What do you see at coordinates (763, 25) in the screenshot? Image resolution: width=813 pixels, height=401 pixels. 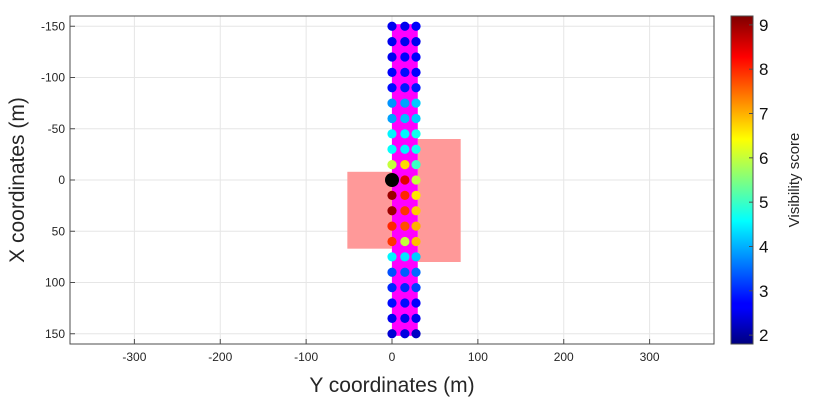 I see `colorbar-tick-label: 9` at bounding box center [763, 25].